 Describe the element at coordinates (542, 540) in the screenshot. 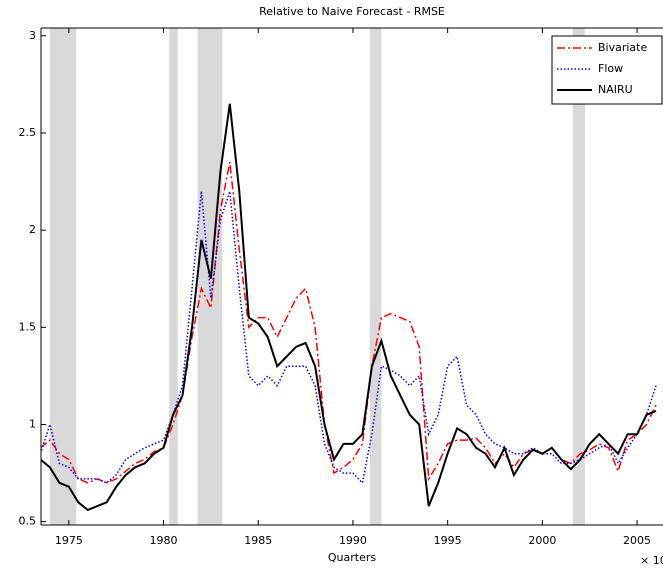

I see `x-tick-label: 2000` at that location.